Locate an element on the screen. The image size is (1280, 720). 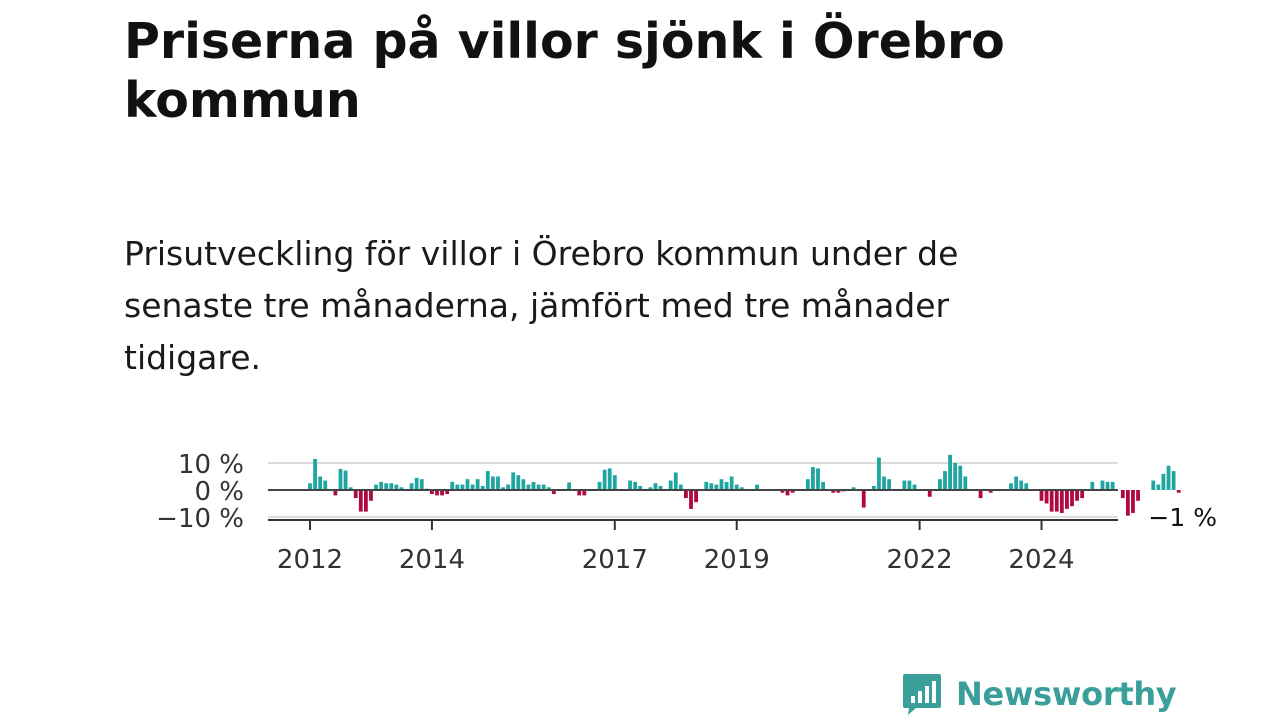
last-value-label: −1 % is located at coordinates (1182, 517).